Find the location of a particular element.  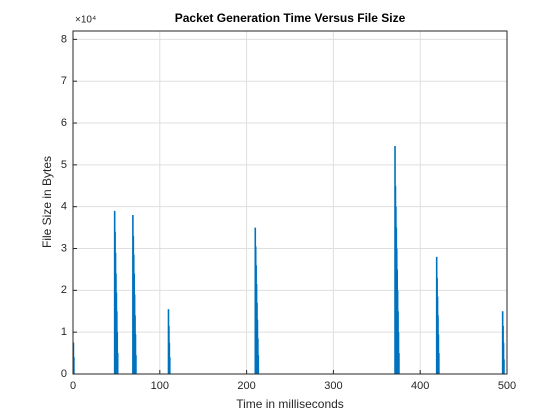

x-tick-label: 0 is located at coordinates (73, 386).